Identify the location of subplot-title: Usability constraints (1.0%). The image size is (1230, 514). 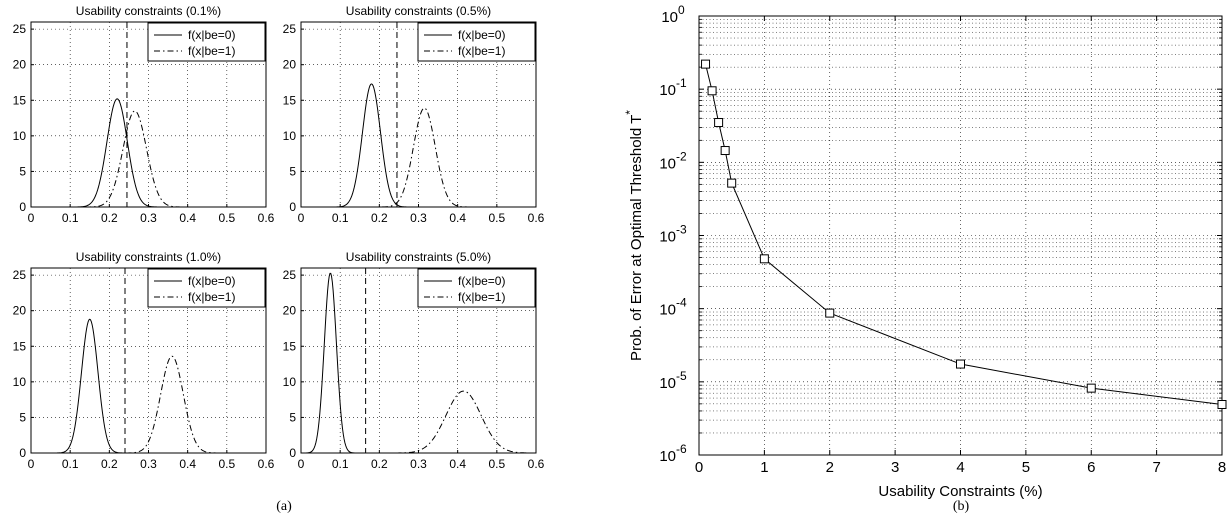
(148, 257).